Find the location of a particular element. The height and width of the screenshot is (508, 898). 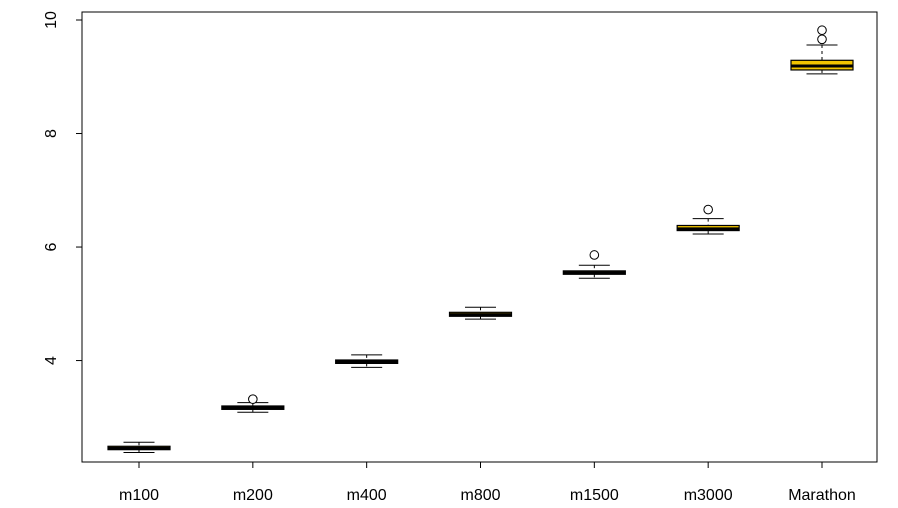

y-axis-ticks: 4 6 8 10 is located at coordinates (62, 188).